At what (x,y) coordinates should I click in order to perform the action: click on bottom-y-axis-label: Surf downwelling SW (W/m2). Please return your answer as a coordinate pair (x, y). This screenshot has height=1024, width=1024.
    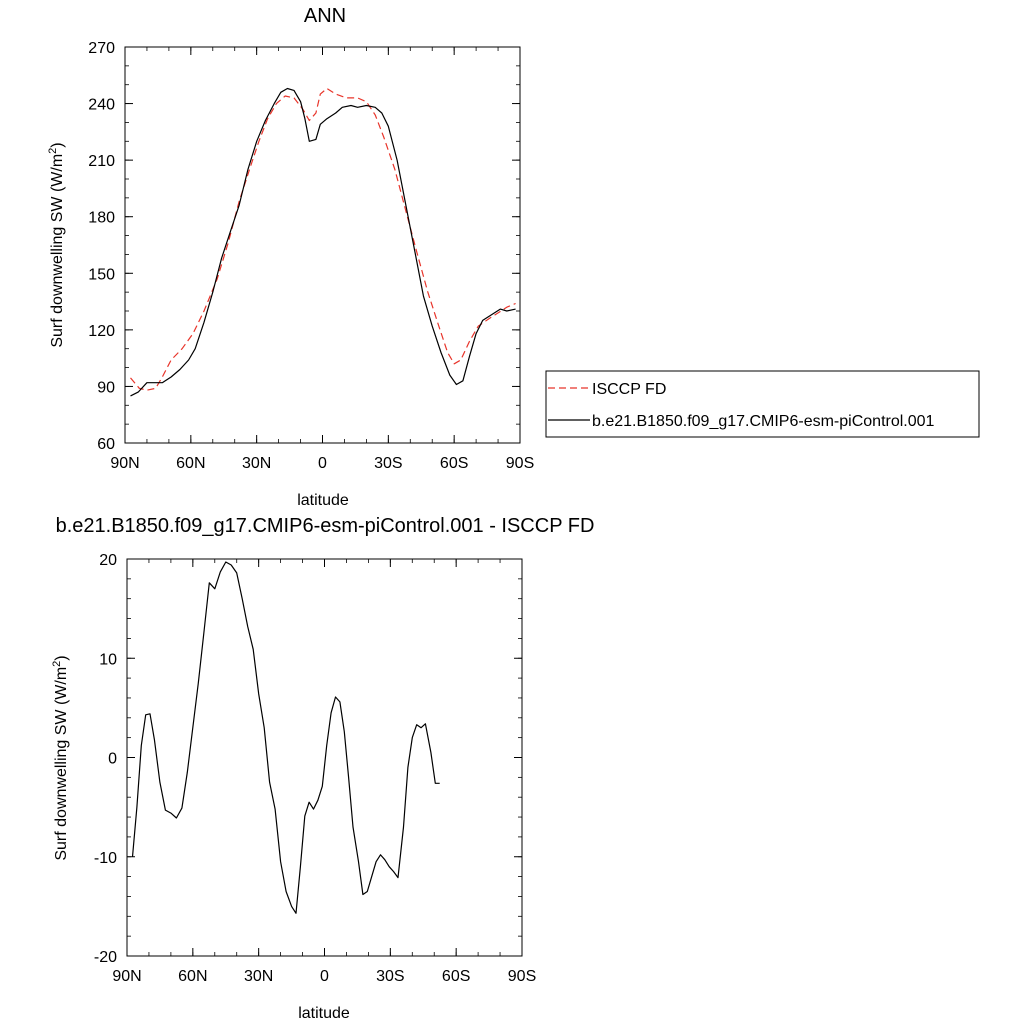
    Looking at the image, I should click on (60, 757).